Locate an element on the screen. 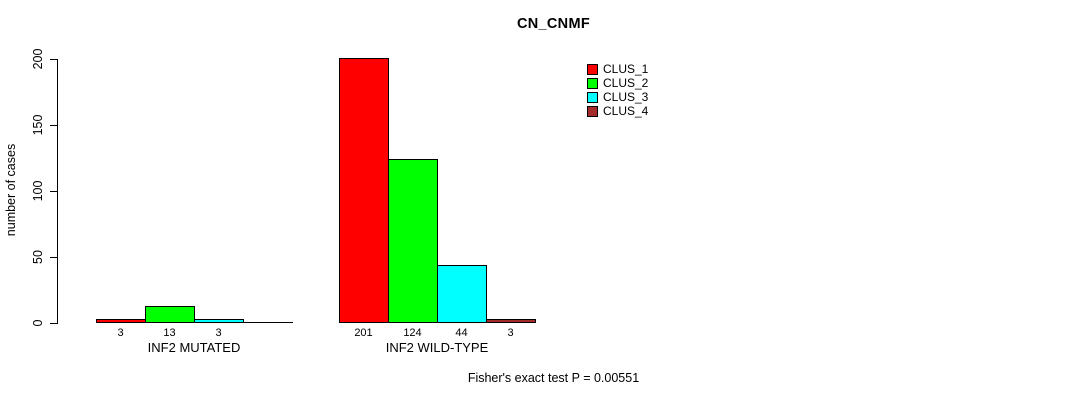 The image size is (1090, 400). legend-label: CLUS_4 is located at coordinates (626, 111).